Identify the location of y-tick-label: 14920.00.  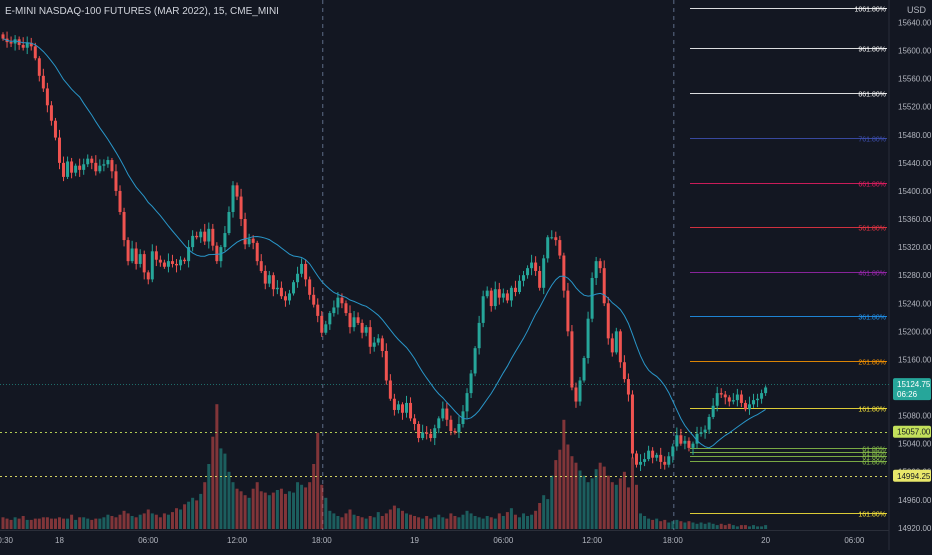
(915, 528).